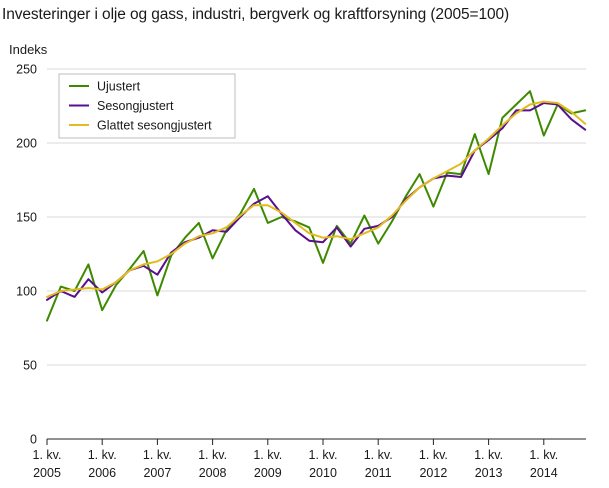  What do you see at coordinates (157, 473) in the screenshot?
I see `x-tick-label: 2007` at bounding box center [157, 473].